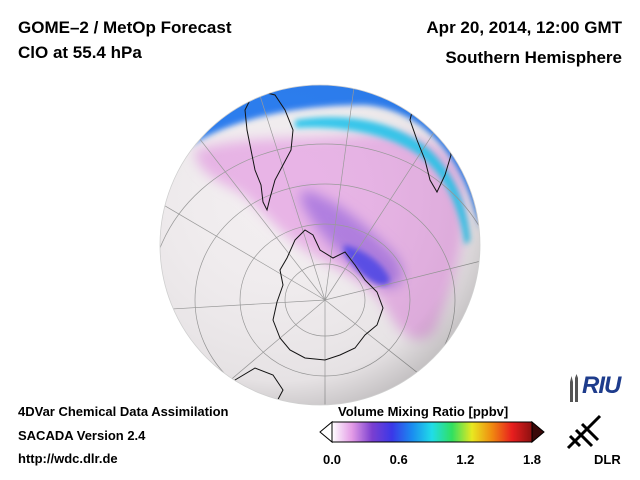 This screenshot has width=640, height=480. I want to click on colorbar-tick-label: 0.0, so click(332, 459).